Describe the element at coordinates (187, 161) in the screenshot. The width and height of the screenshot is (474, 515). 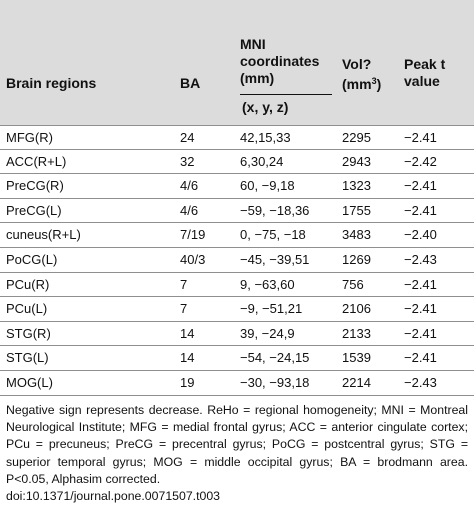
I see `cell-ba: 32` at that location.